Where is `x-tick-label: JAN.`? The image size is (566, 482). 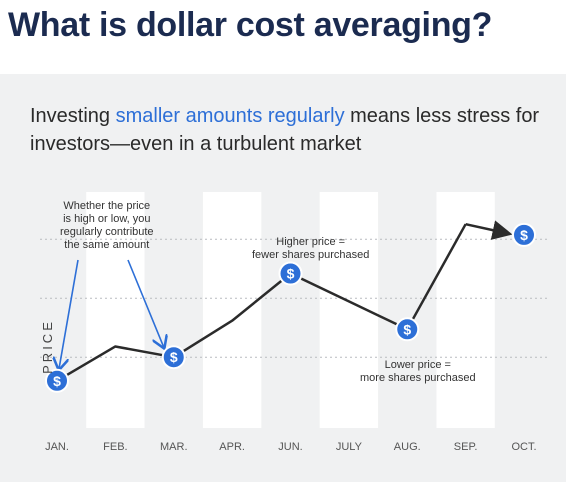
x-tick-label: JAN. is located at coordinates (57, 447).